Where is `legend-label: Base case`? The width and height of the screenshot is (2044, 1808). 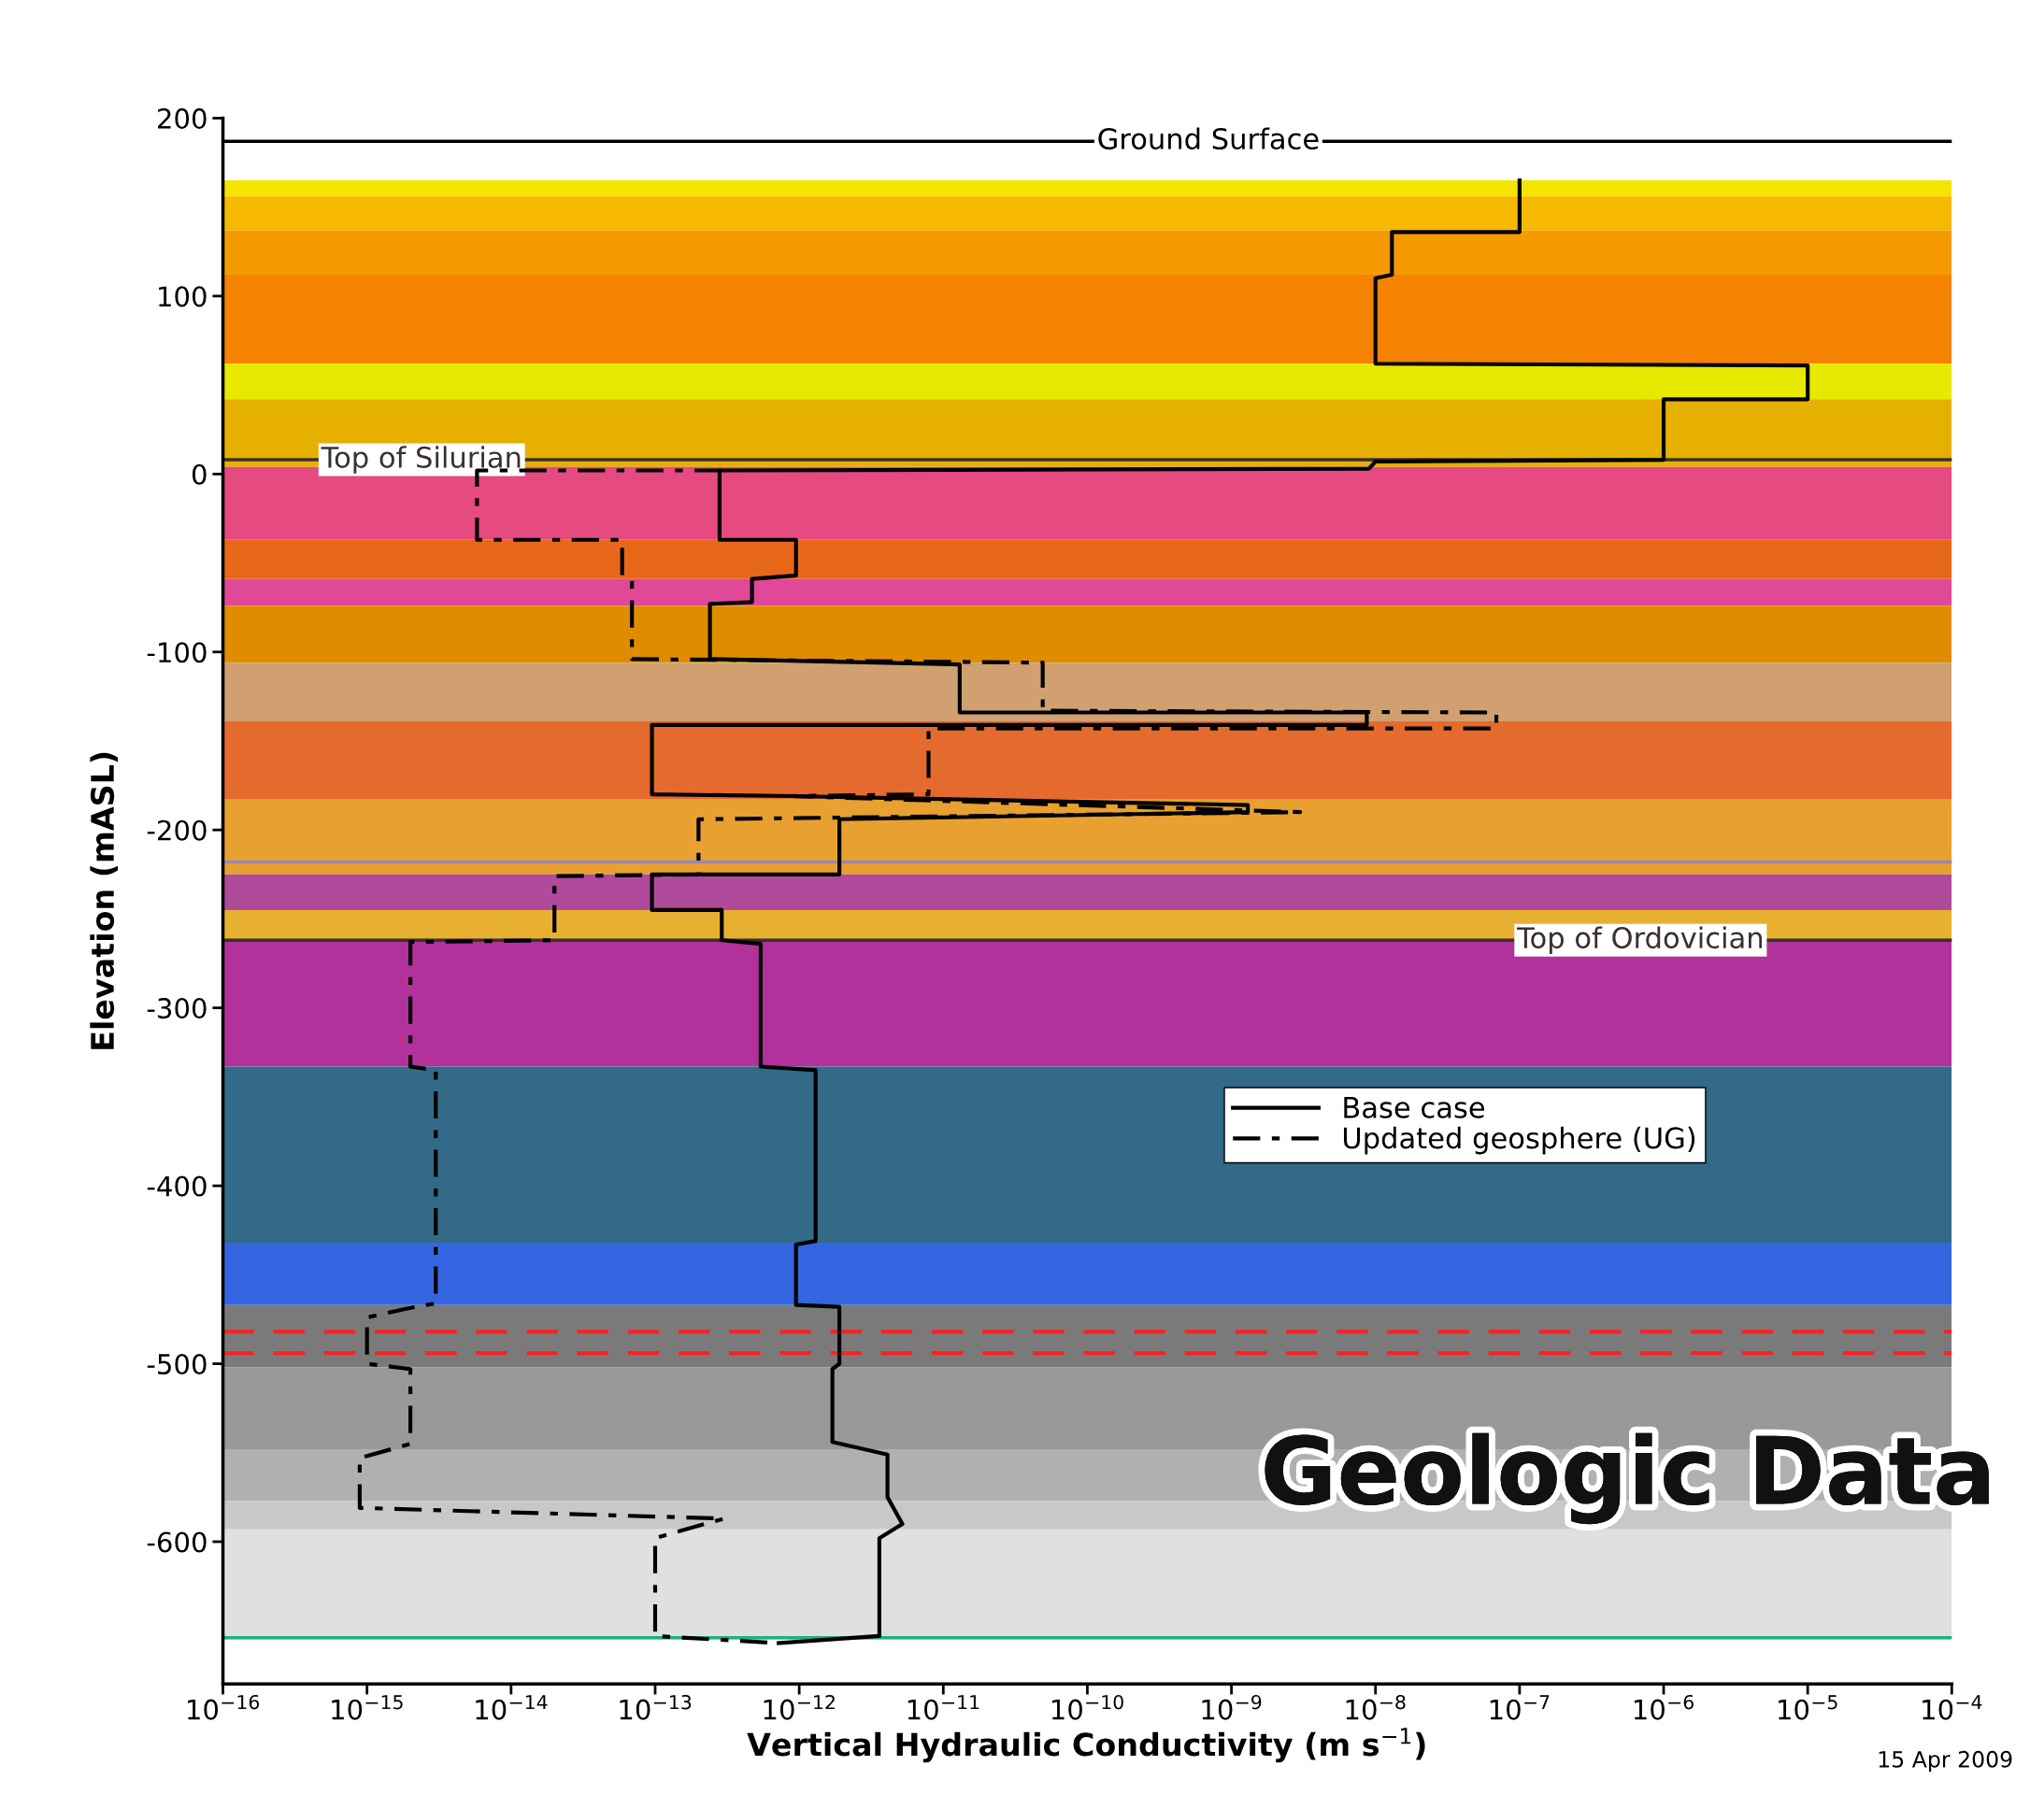
legend-label: Base case is located at coordinates (1414, 1107).